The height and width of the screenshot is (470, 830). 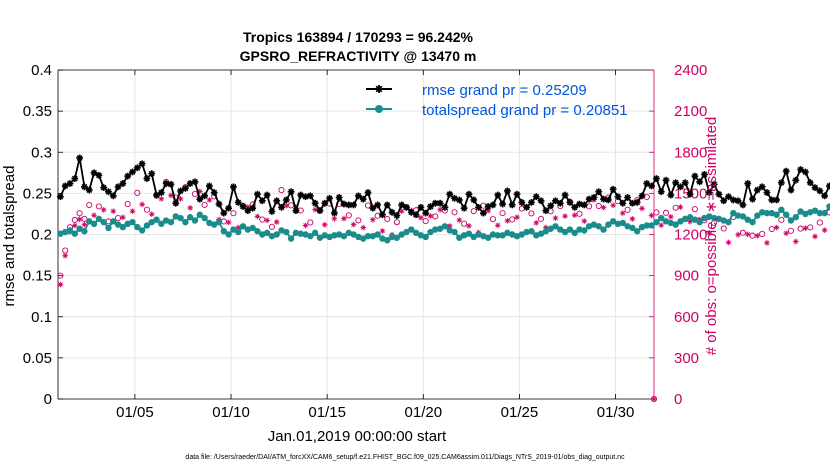 I want to click on y-left-tick-label: 0.35, so click(x=37, y=111).